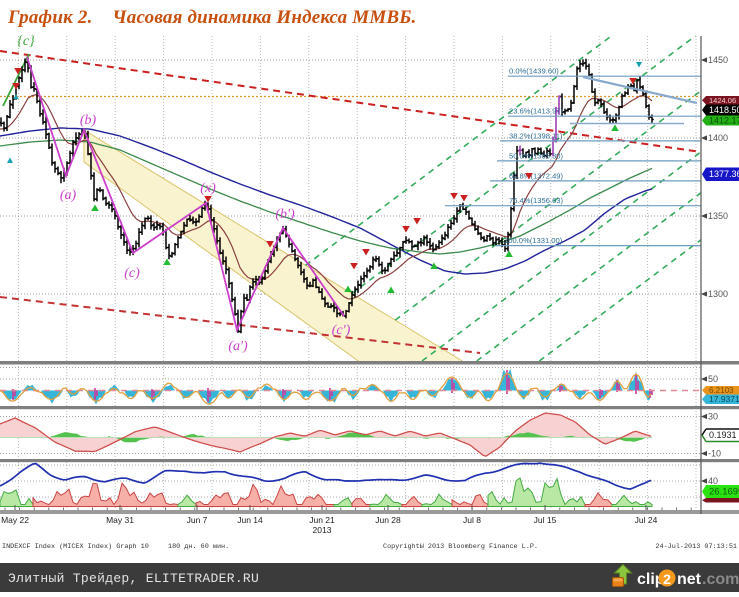  Describe the element at coordinates (534, 71) in the screenshot. I see `svg-text: 0.0%(1439.60)` at that location.